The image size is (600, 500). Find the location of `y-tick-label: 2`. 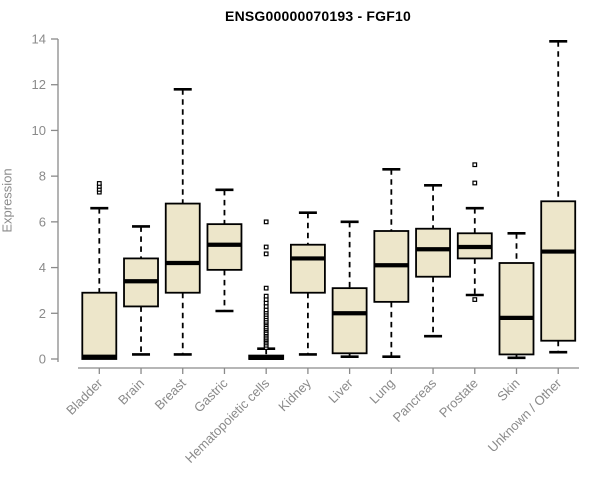

y-tick-label: 2 is located at coordinates (42, 313).